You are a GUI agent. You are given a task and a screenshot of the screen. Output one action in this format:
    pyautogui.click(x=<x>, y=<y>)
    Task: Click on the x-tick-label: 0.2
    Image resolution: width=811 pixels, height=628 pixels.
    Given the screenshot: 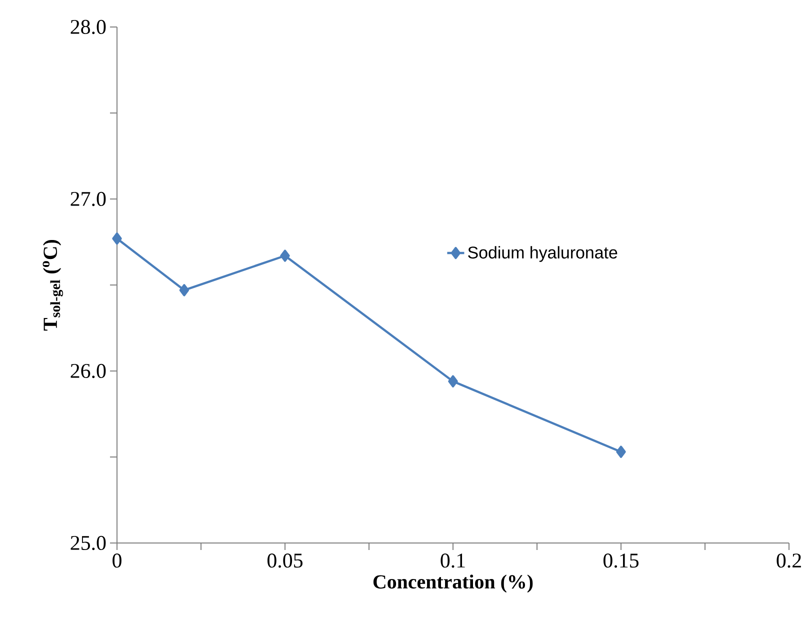 What is the action you would take?
    pyautogui.click(x=788, y=561)
    